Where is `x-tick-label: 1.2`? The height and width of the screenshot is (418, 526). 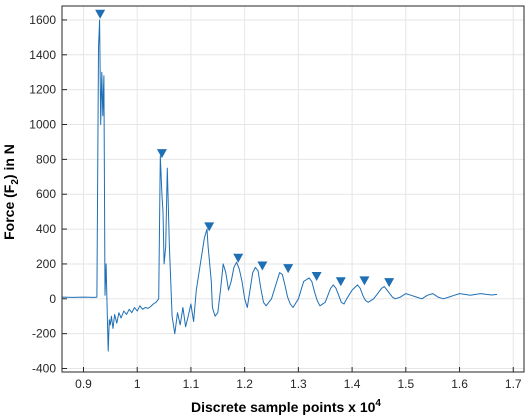 x-tick-label: 1.2 is located at coordinates (244, 384).